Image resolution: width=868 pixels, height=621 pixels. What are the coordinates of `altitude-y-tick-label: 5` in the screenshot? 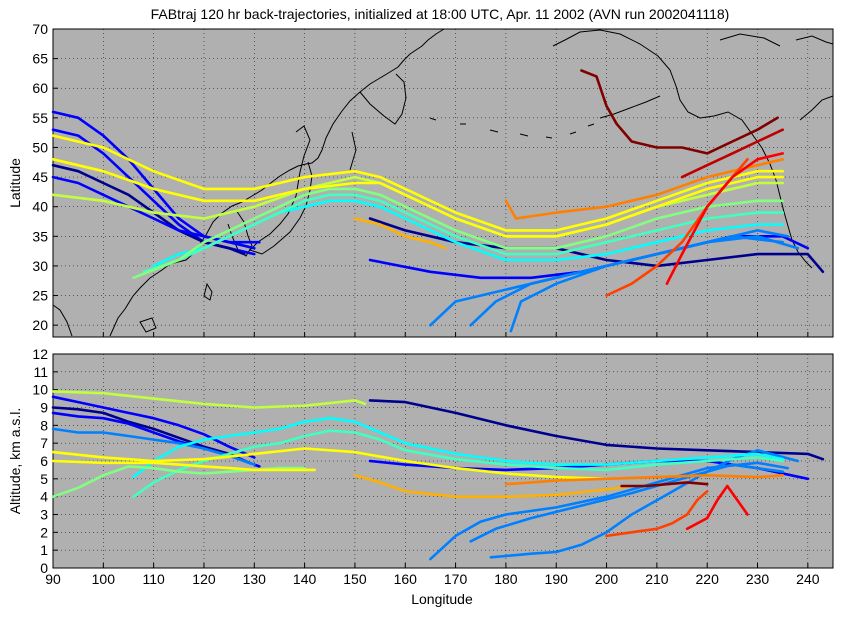 It's located at (44, 479).